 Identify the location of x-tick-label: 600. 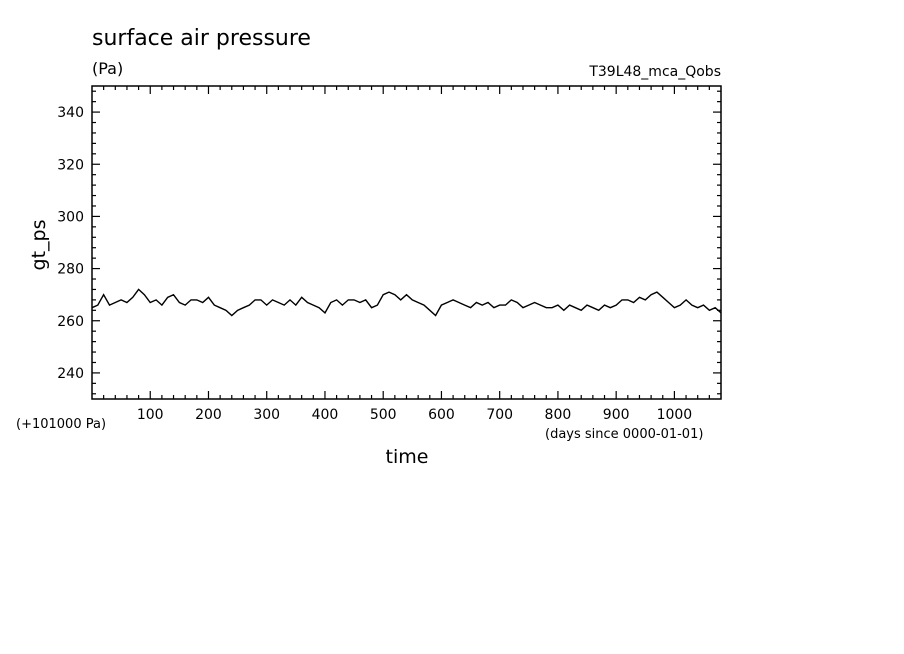
(441, 415).